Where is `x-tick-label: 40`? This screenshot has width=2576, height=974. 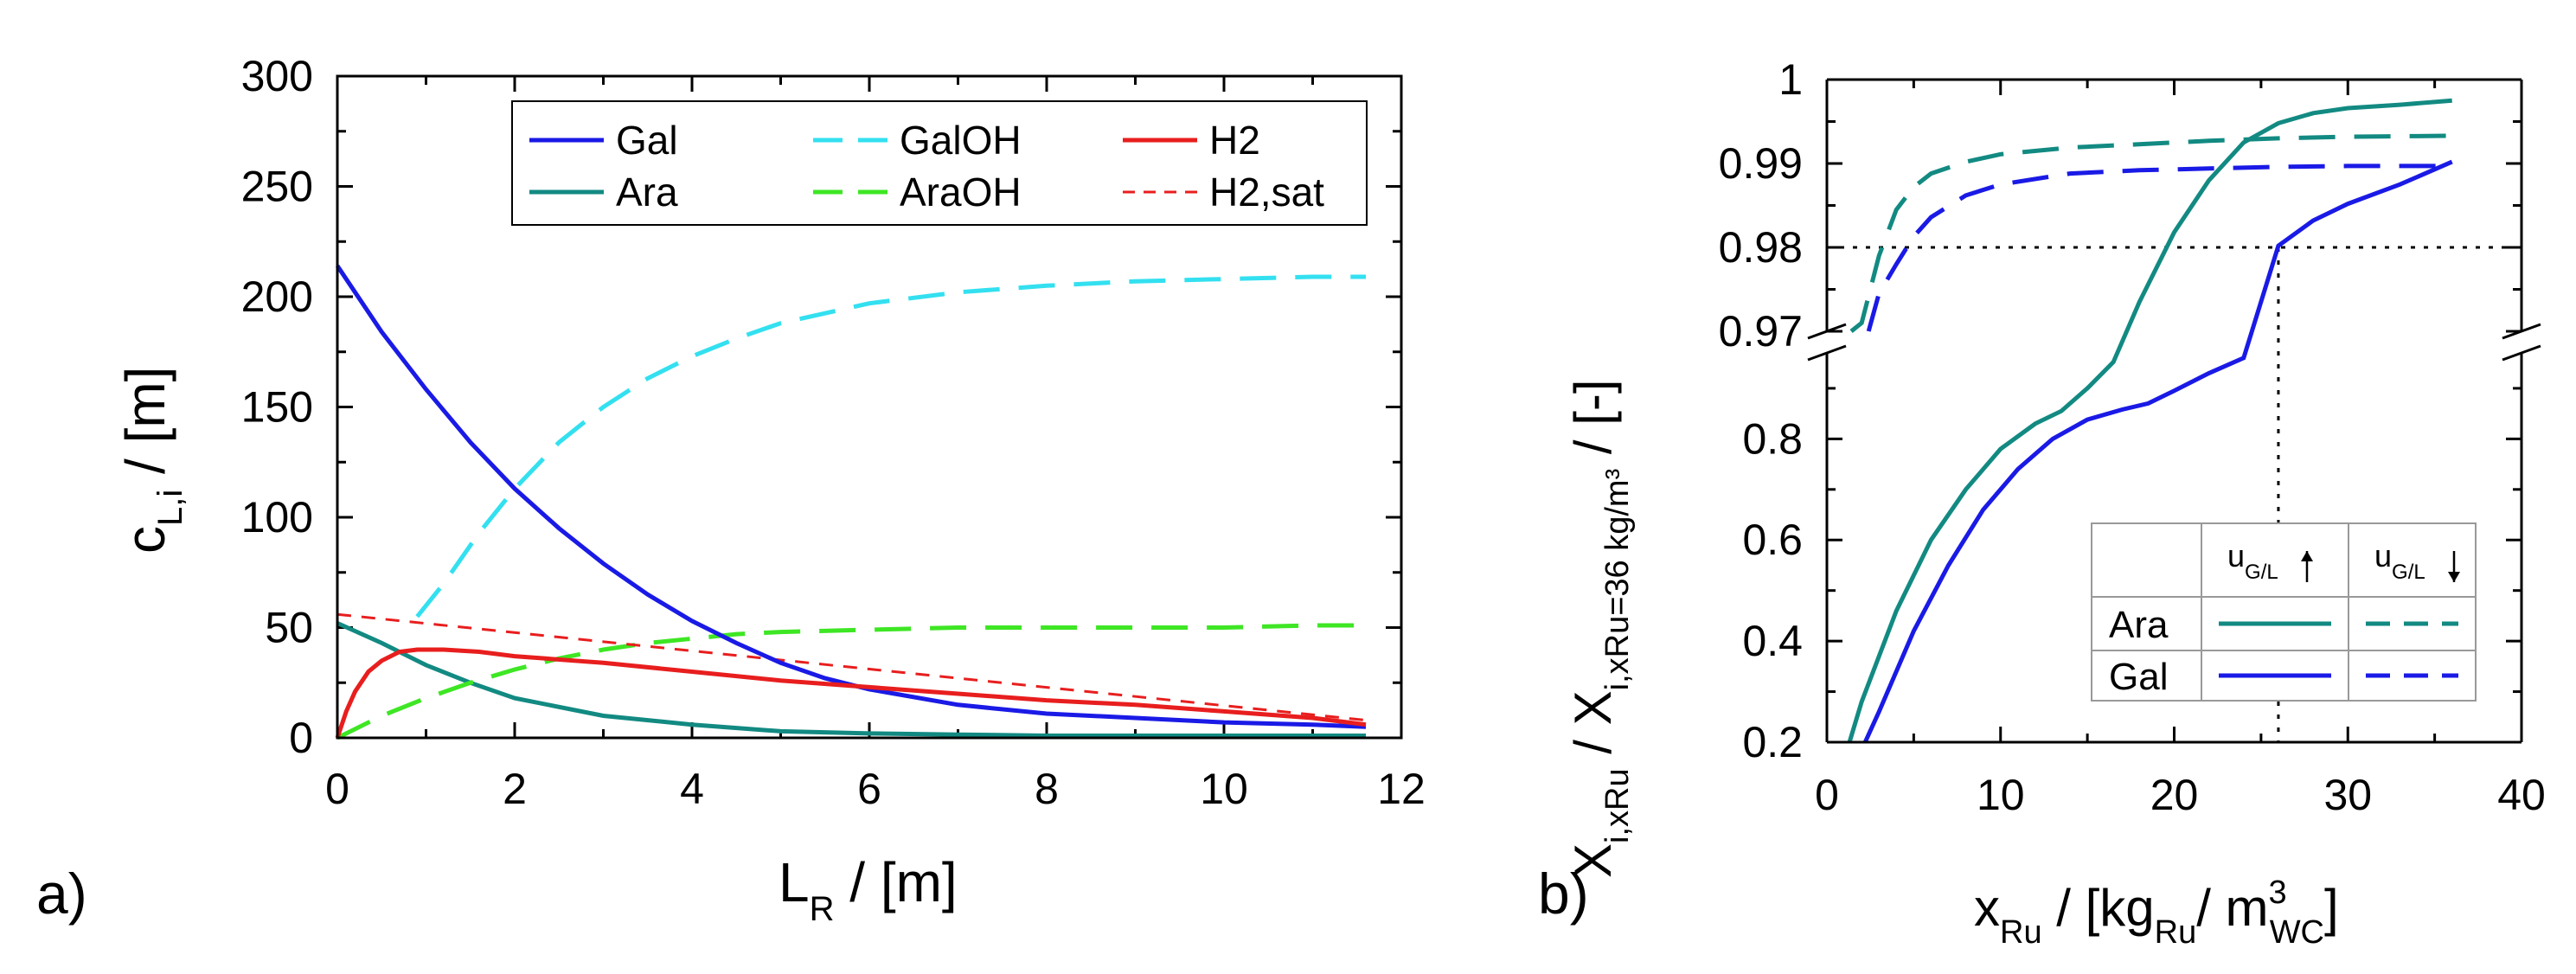
x-tick-label: 40 is located at coordinates (2521, 795).